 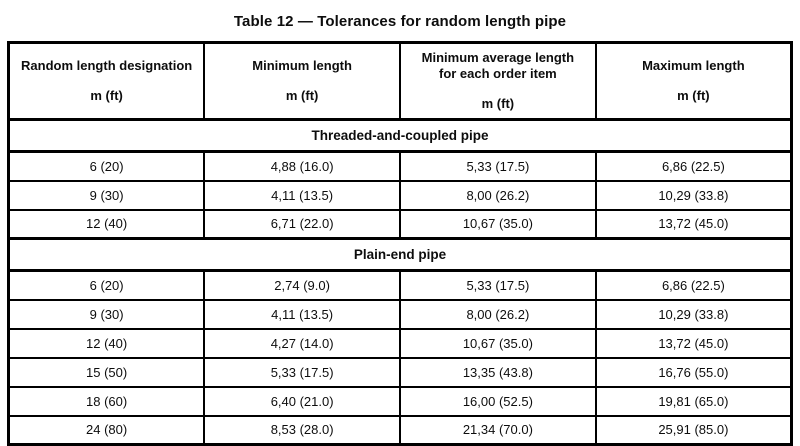 What do you see at coordinates (302, 166) in the screenshot?
I see `cell-minimum-length: 4,88 (16.0)` at bounding box center [302, 166].